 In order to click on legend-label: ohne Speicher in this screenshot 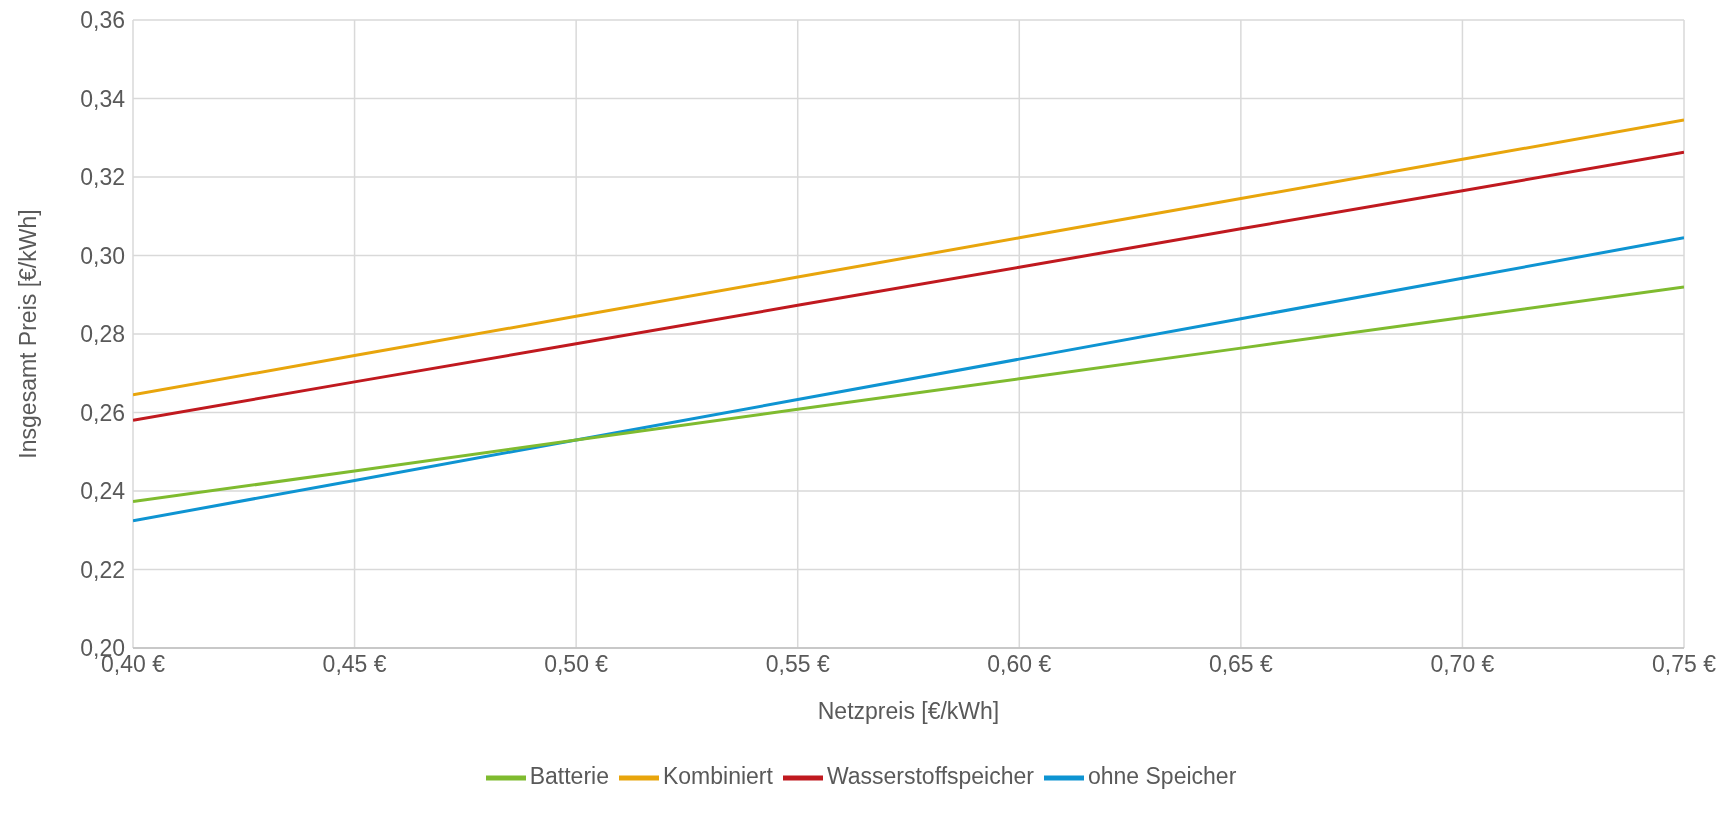, I will do `click(1162, 776)`.